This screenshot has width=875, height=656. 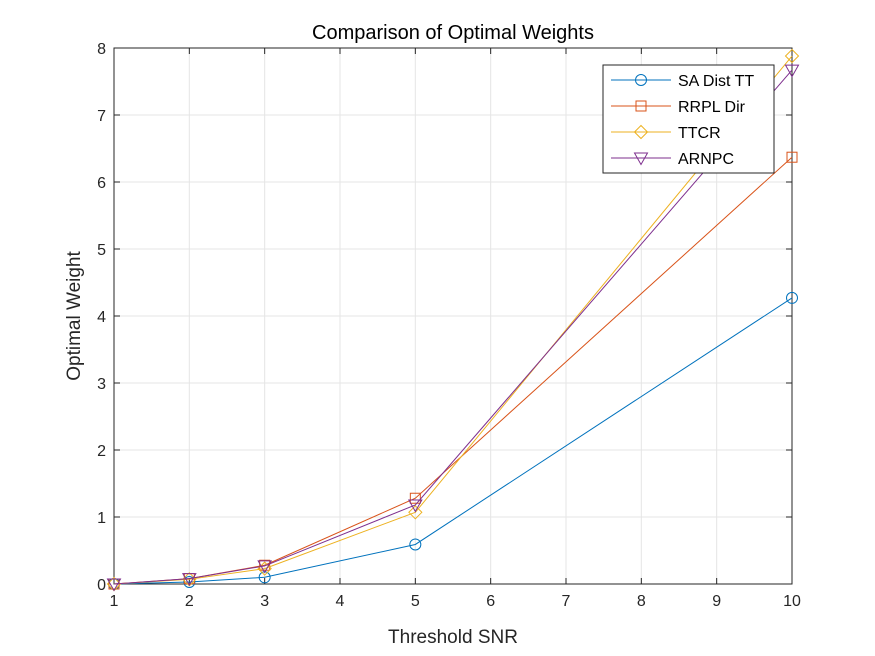 I want to click on legend-item: TTCR, so click(x=666, y=133).